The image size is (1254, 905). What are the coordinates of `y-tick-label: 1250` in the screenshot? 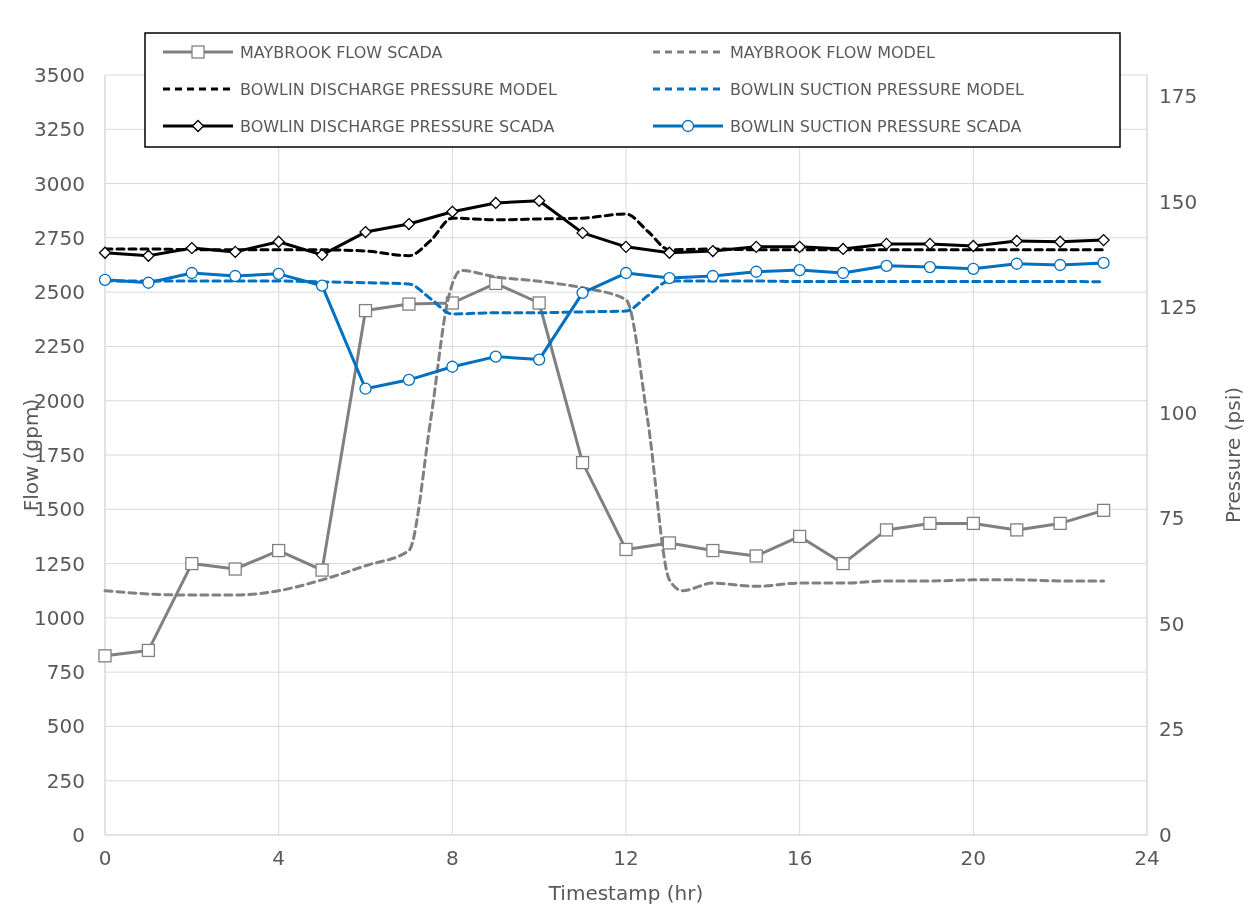 It's located at (59, 563).